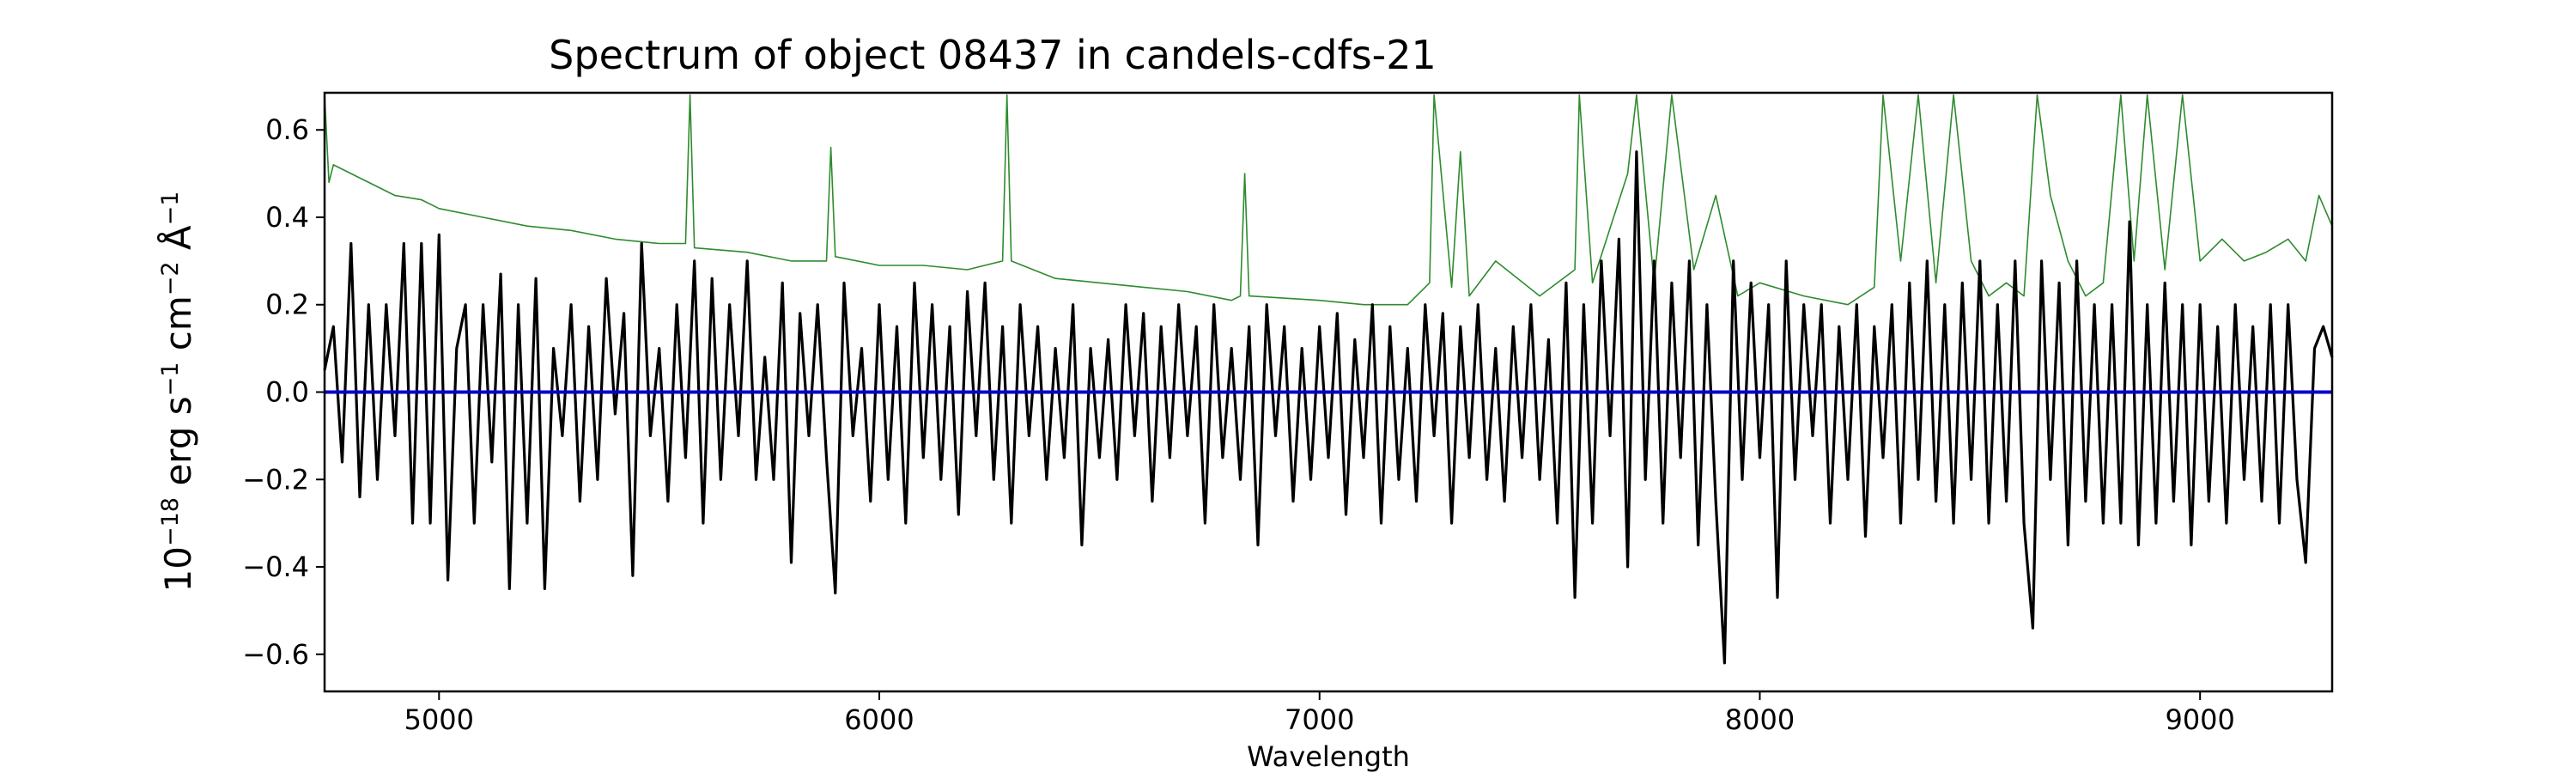  I want to click on x-axis-label: Wavelength, so click(1328, 756).